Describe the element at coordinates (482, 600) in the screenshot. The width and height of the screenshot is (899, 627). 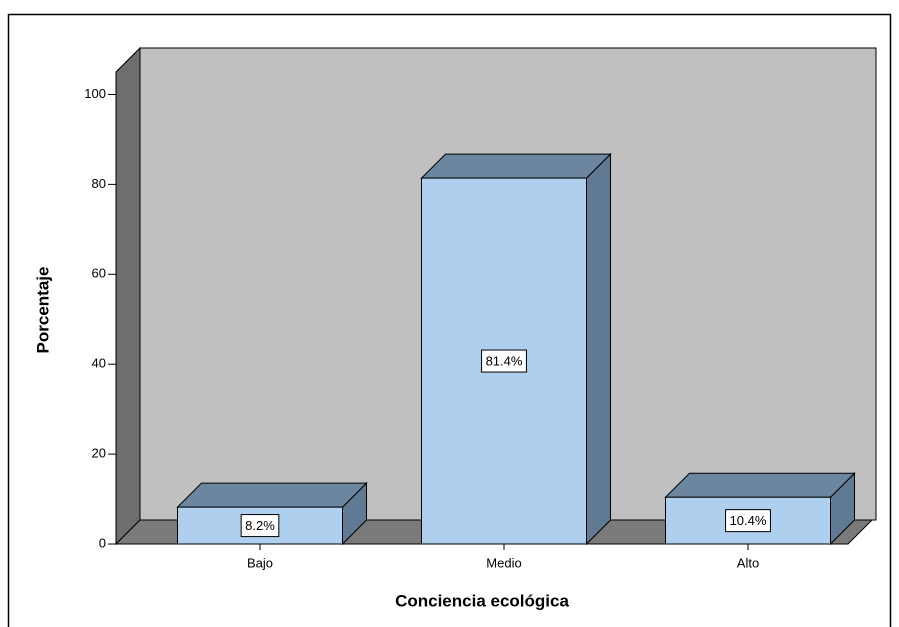
I see `x-axis-title: Conciencia ecológica` at that location.